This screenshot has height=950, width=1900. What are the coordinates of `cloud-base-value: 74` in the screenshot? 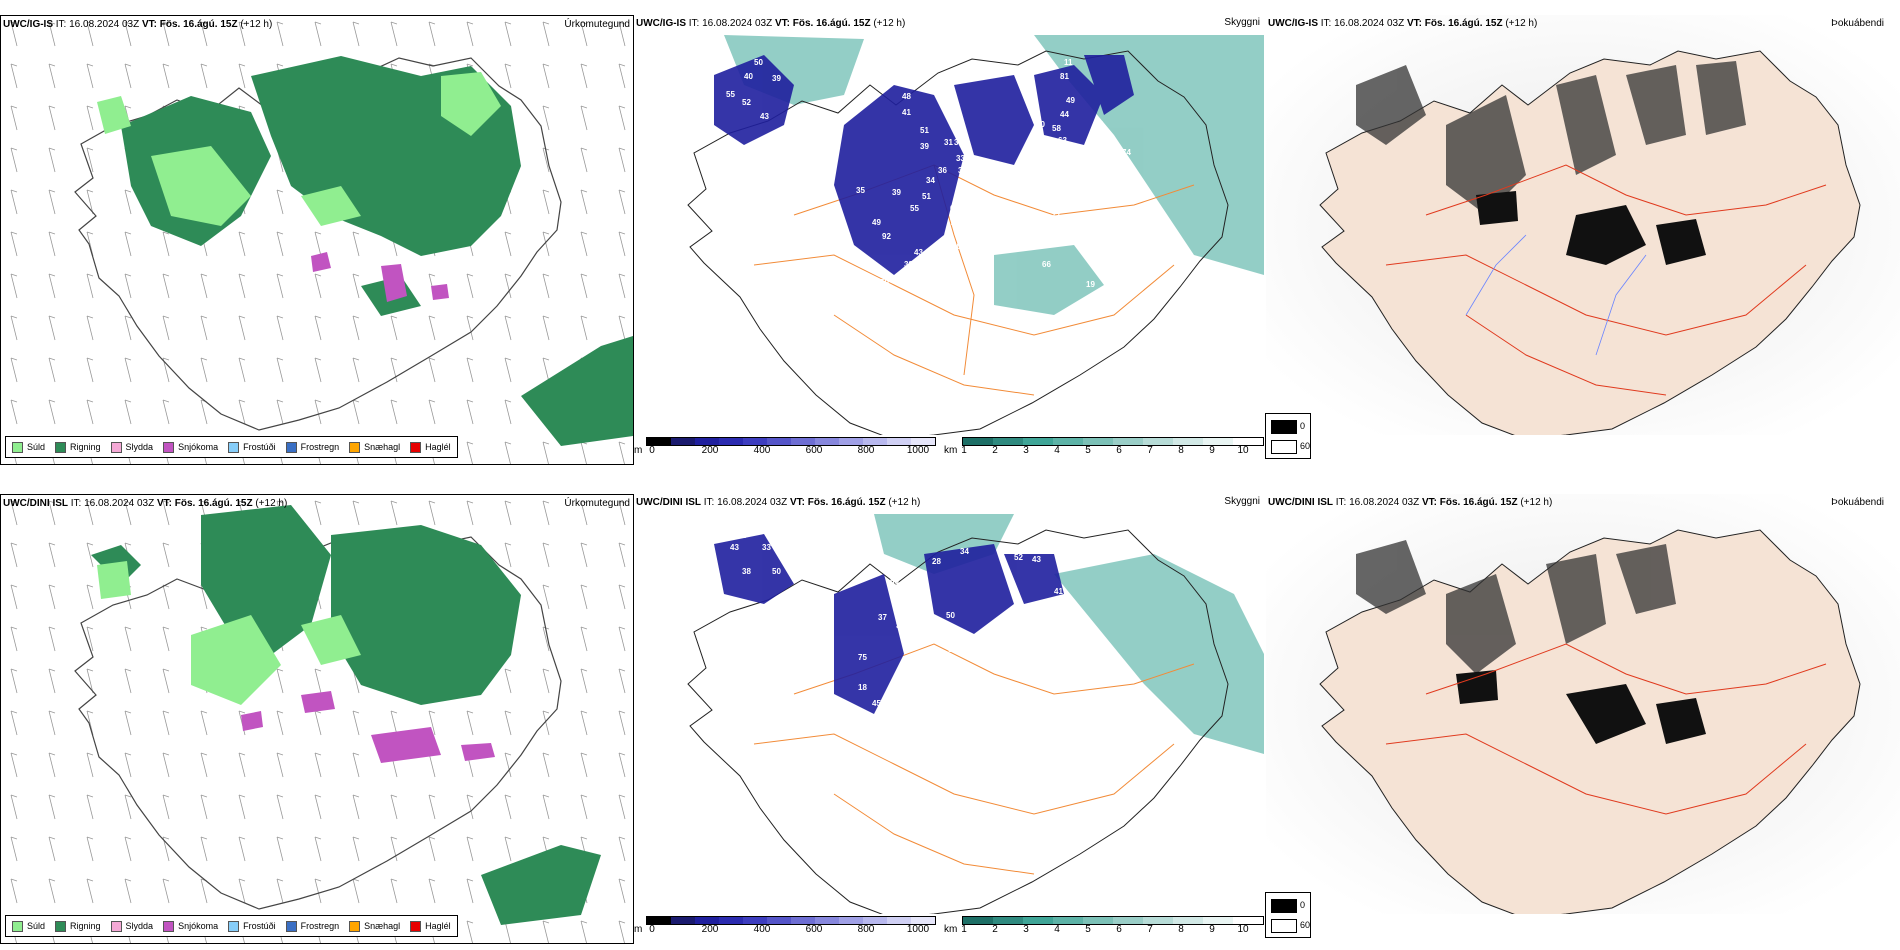 It's located at (1126, 152).